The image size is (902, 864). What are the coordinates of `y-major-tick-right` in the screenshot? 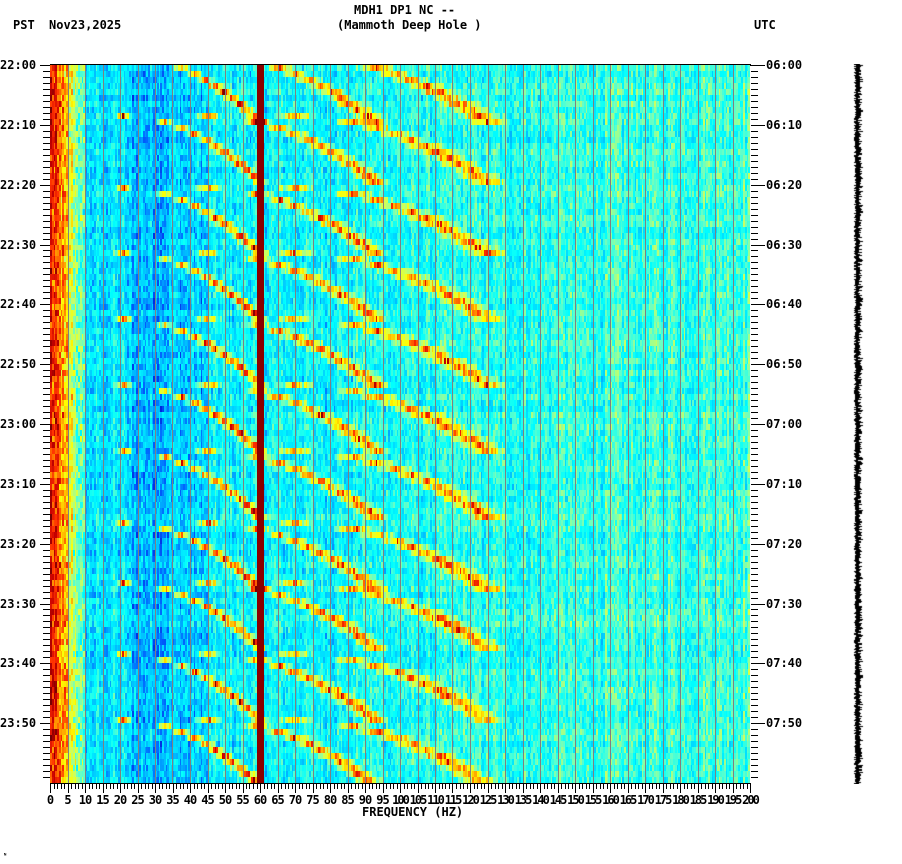 It's located at (758, 484).